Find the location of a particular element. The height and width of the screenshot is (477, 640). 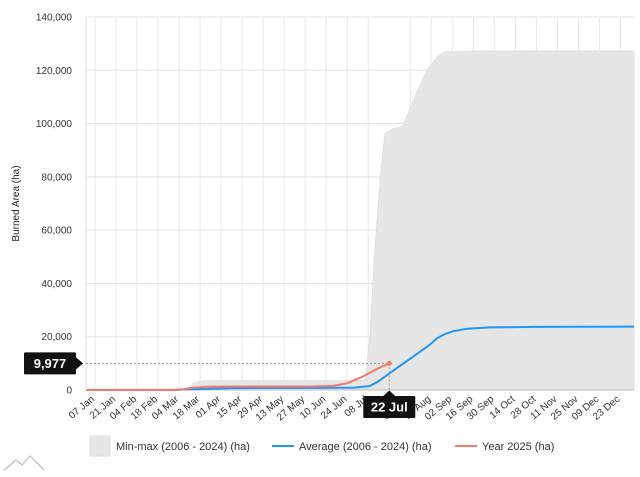

series-year-2025-line is located at coordinates (238, 376).